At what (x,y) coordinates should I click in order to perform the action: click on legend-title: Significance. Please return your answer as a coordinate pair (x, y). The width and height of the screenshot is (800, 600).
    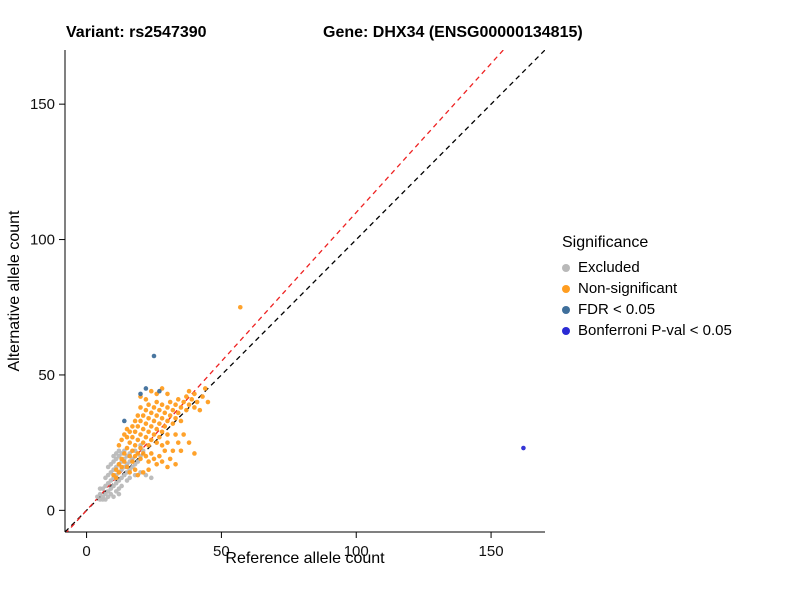
    Looking at the image, I should click on (605, 242).